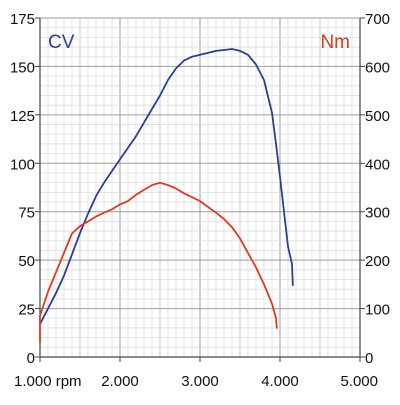 This screenshot has width=400, height=405. I want to click on left-tick-label: 175, so click(22, 19).